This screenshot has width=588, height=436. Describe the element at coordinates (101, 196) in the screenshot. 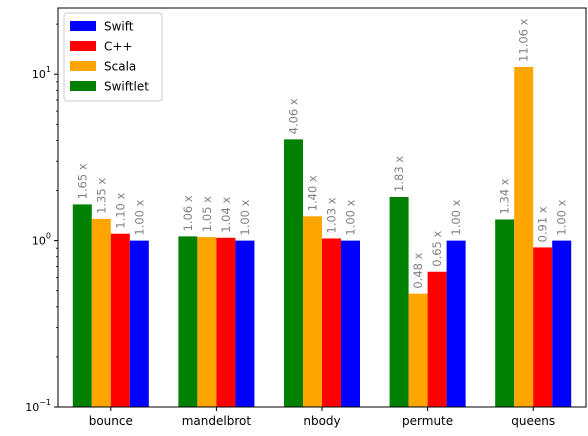

I see `bar-value-label: 1.35 x` at that location.